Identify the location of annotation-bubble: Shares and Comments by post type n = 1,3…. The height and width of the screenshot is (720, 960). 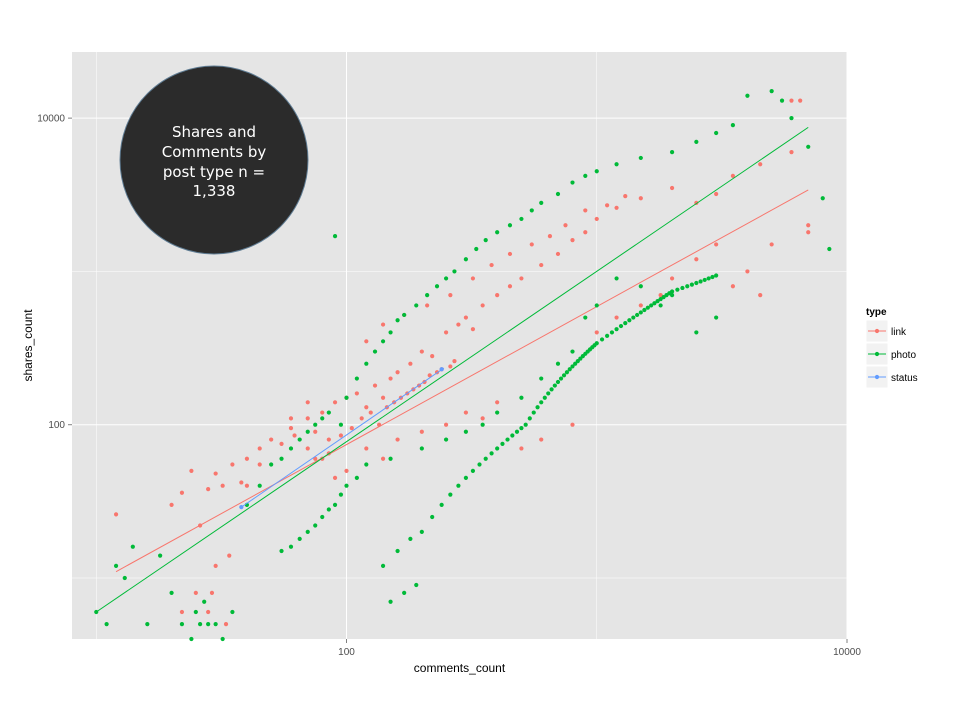
(214, 160).